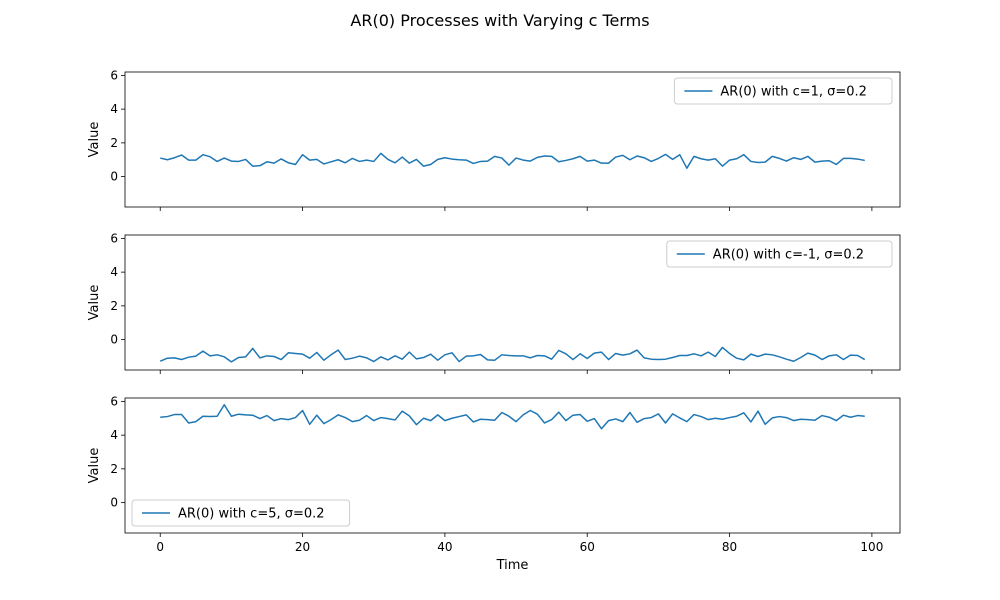 The image size is (1000, 600). I want to click on legend-label: AR(0) with c=1, σ=0.2, so click(793, 92).